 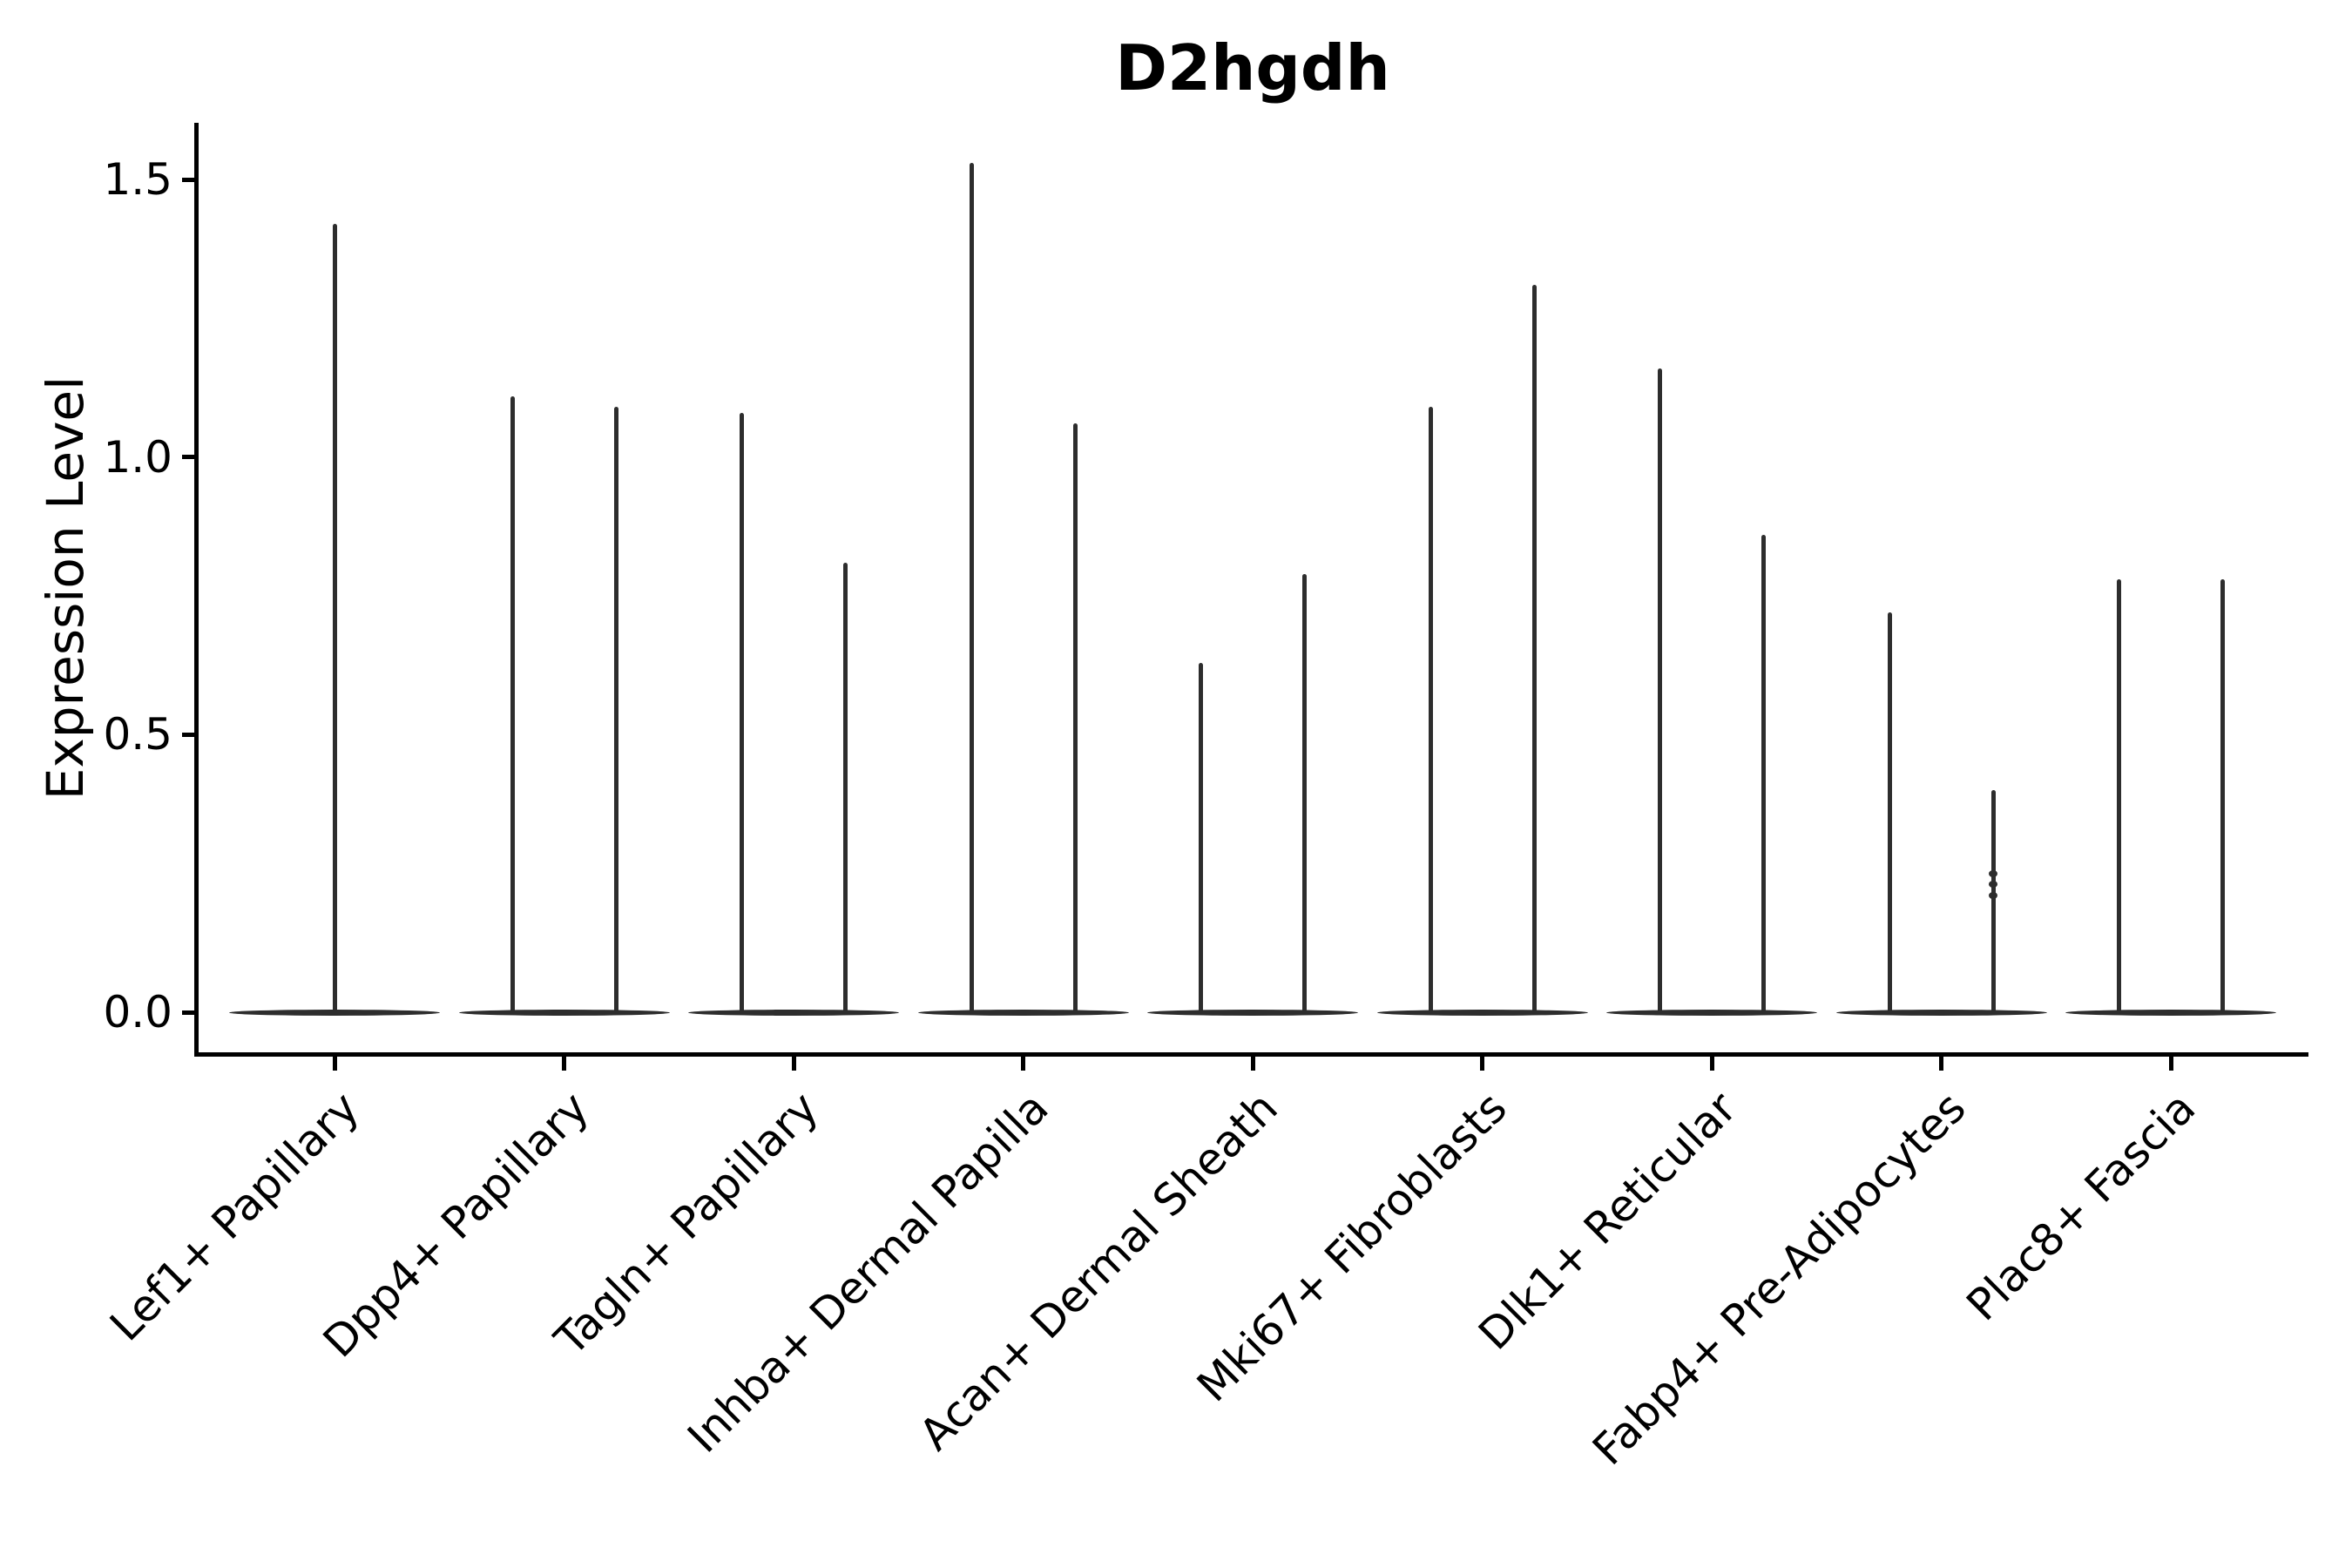 What do you see at coordinates (1780, 1279) in the screenshot?
I see `x-tick-label: Fabp4+ Pre-Adipocytes` at bounding box center [1780, 1279].